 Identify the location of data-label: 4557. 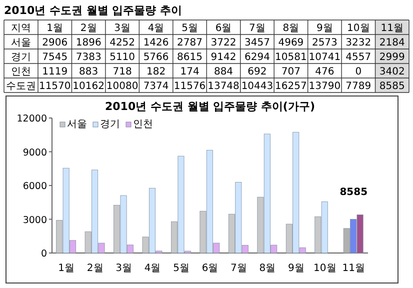
(359, 57).